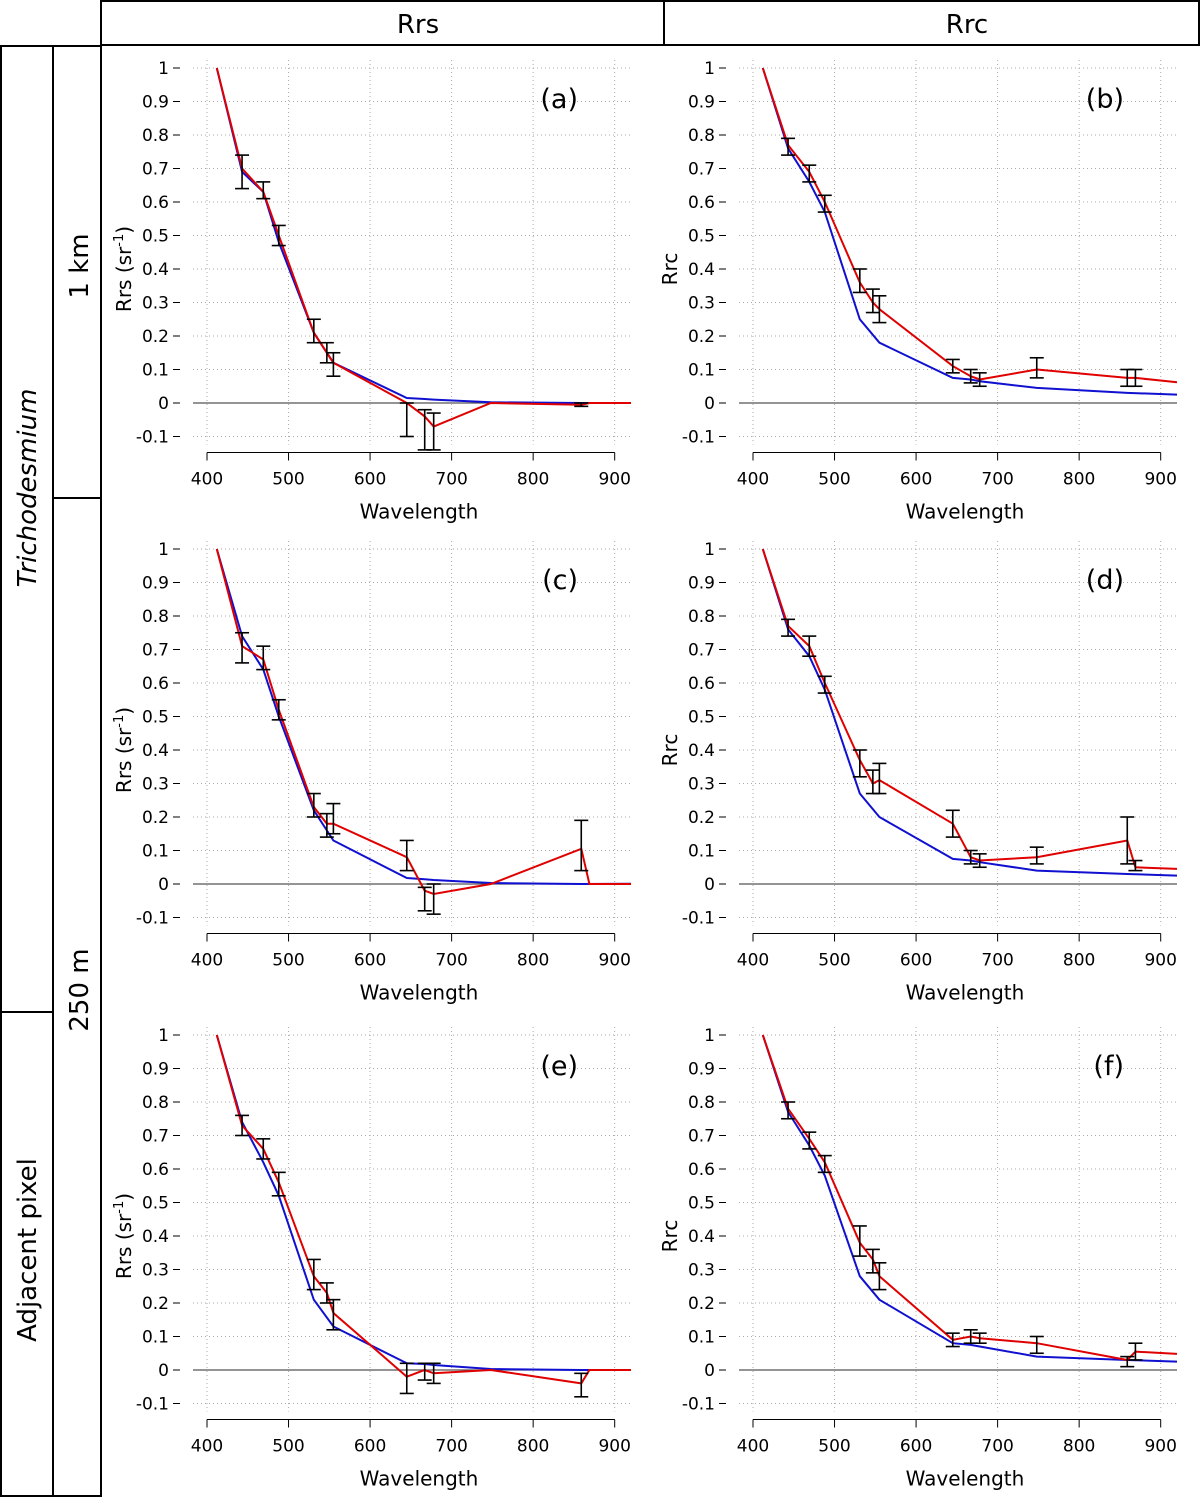 This screenshot has width=1200, height=1498. Describe the element at coordinates (967, 25) in the screenshot. I see `header-label-rrc: Rrc` at that location.